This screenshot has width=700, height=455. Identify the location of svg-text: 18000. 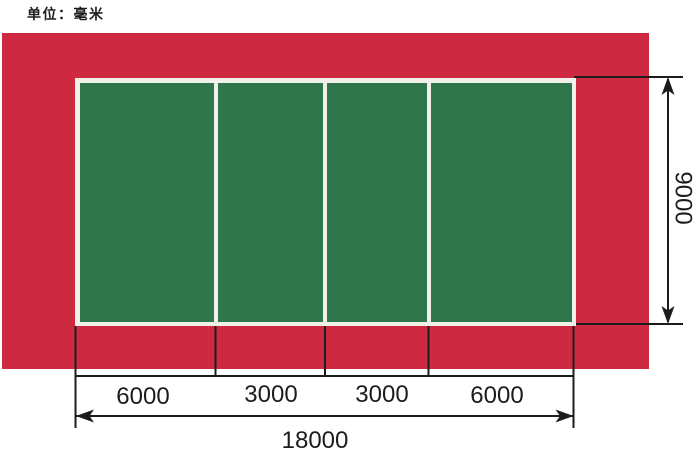
(315, 440).